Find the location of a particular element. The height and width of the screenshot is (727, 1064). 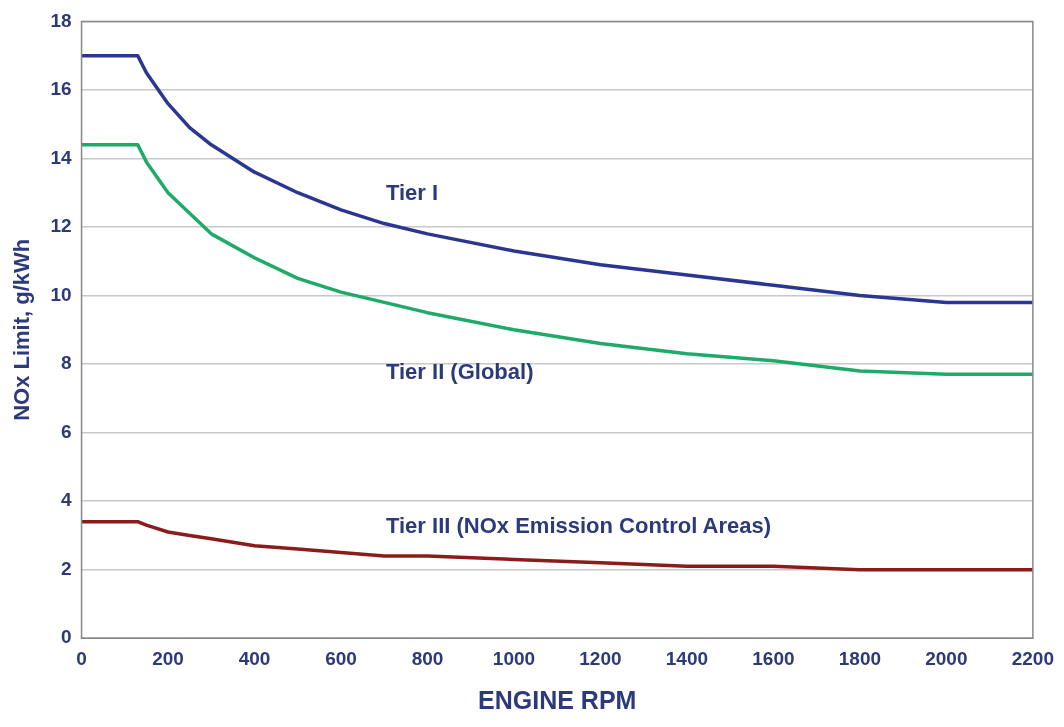

x-axis-title: ENGINE RPM is located at coordinates (557, 699).